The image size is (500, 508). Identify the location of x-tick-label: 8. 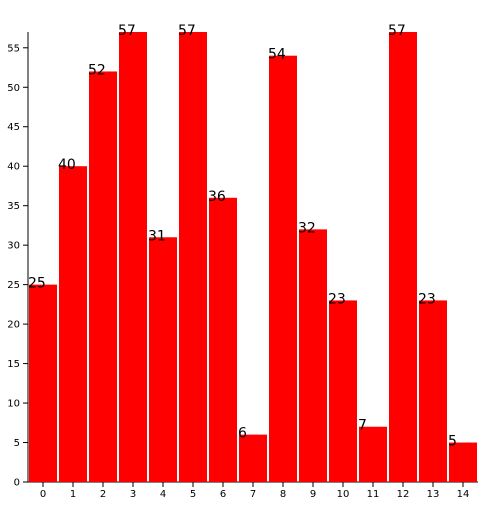
(283, 494).